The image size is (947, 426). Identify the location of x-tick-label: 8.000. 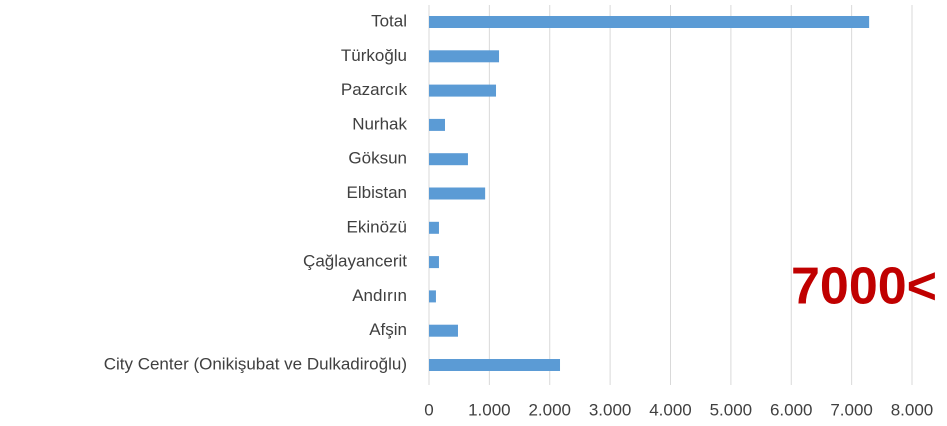
(912, 409).